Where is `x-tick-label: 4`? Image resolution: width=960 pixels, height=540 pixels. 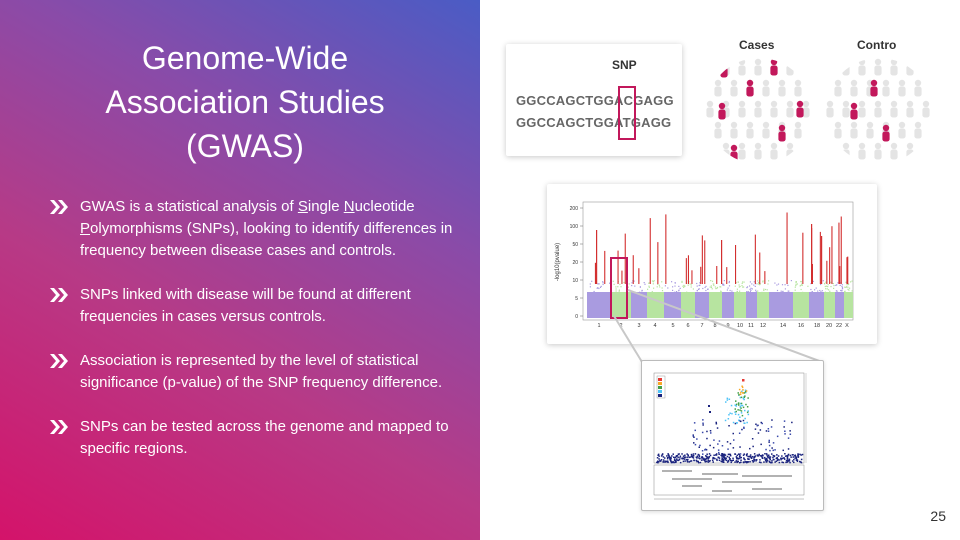
x-tick-label: 4 is located at coordinates (654, 326).